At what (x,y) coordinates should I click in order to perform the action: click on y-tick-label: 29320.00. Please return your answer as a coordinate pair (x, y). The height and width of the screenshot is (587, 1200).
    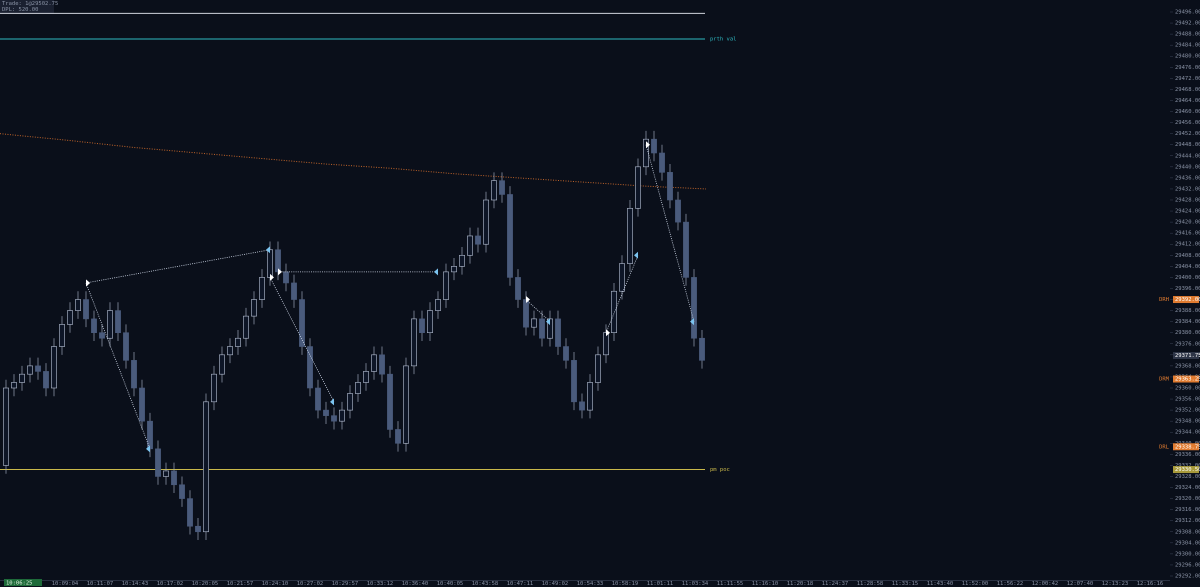
    Looking at the image, I should click on (1187, 499).